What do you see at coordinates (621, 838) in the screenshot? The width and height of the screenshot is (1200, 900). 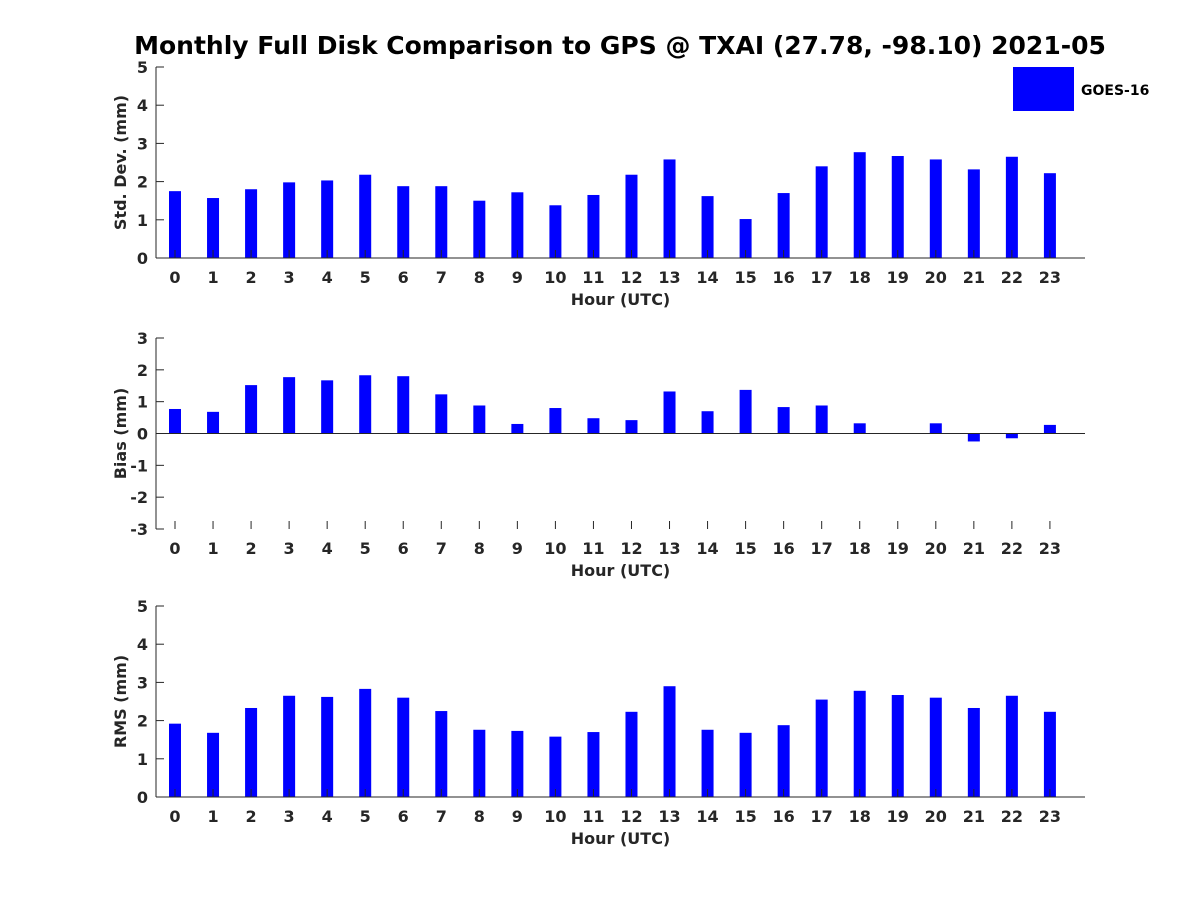 I see `rms-x-axis-label: Hour (UTC)` at bounding box center [621, 838].